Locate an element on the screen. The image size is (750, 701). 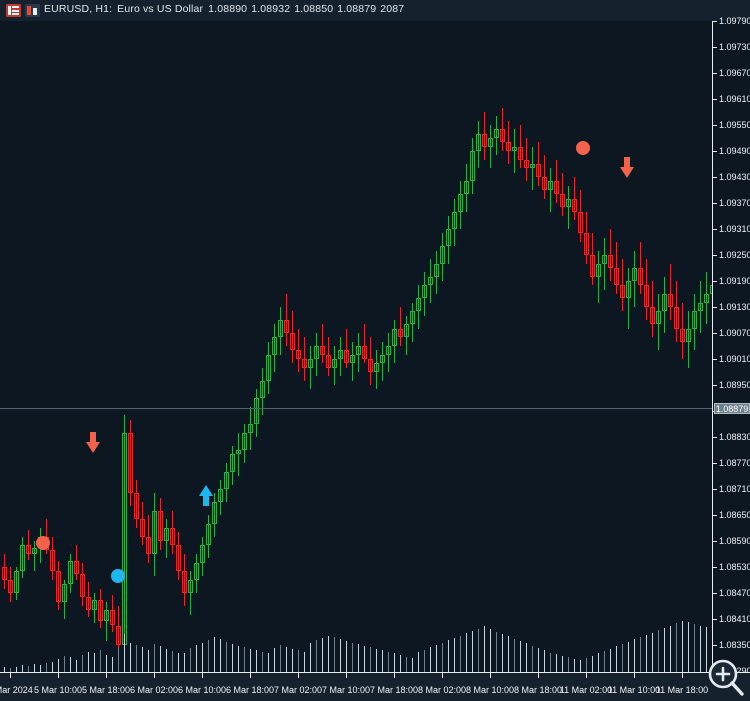
title-part-6: 2087 is located at coordinates (392, 9).